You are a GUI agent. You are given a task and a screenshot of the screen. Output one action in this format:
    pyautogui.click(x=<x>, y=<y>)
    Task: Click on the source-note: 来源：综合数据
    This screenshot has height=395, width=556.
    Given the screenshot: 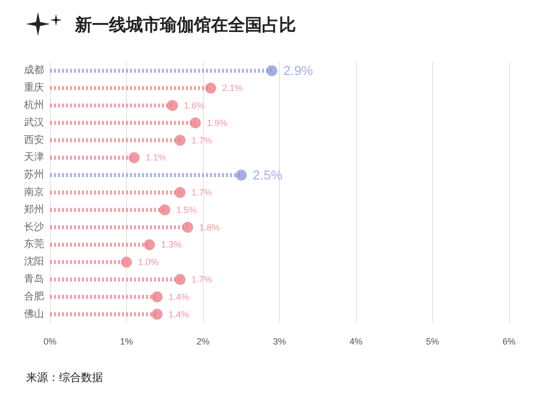 What is the action you would take?
    pyautogui.click(x=64, y=377)
    